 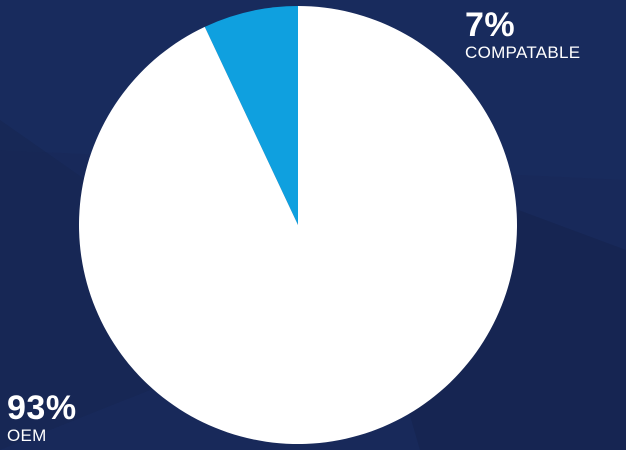 I want to click on oem-slice-label: 93% OEM, so click(x=42, y=417).